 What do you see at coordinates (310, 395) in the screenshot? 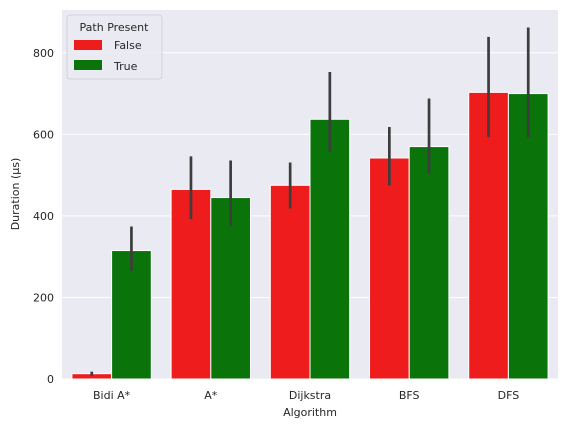
I see `x-tick-label: Dijkstra` at bounding box center [310, 395].